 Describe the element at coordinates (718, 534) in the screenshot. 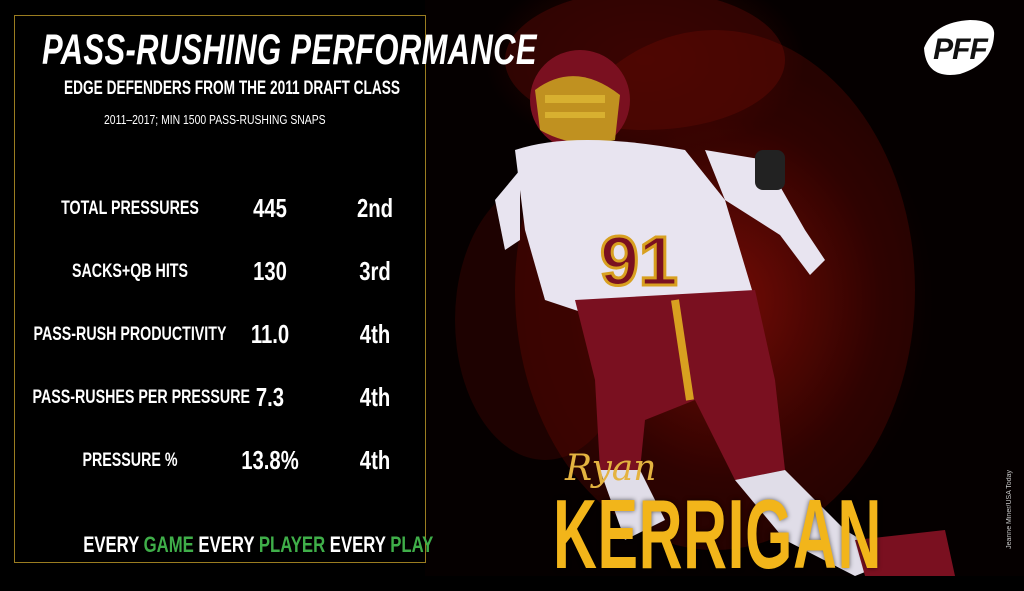

I see `player-last-name: KERRIGAN` at that location.